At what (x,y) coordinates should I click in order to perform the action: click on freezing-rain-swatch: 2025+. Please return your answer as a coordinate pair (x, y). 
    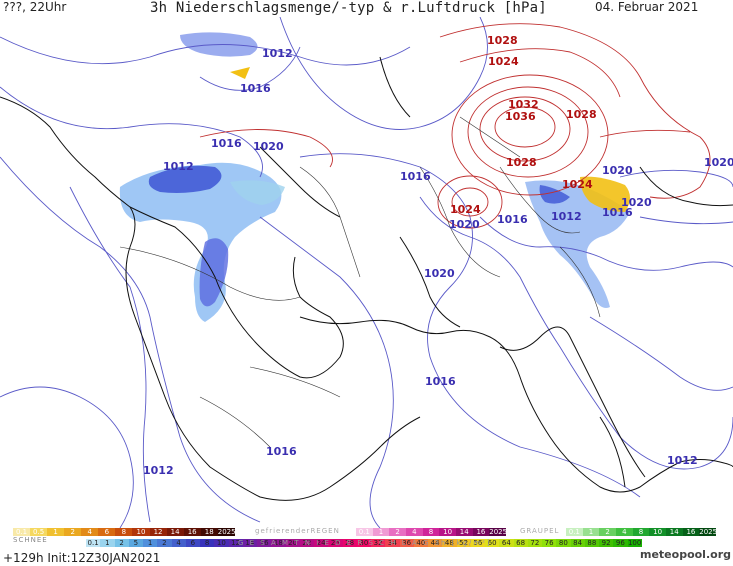
    Looking at the image, I should click on (497, 532).